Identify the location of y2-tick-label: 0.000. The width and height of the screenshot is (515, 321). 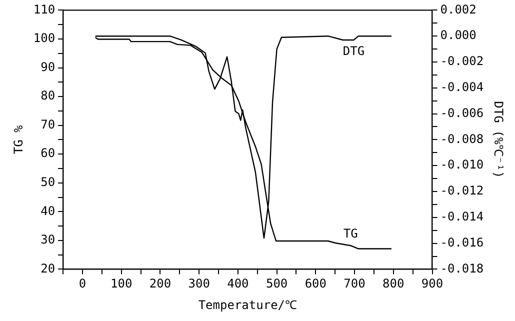
(458, 35).